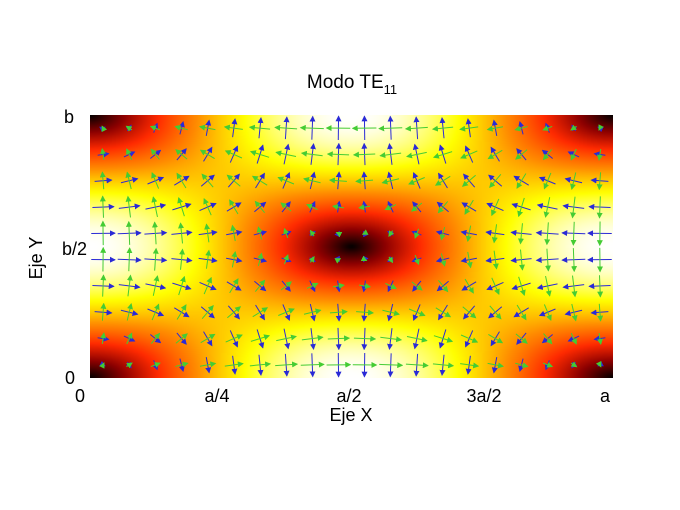  I want to click on chart-title-main: Modo TE, so click(345, 82).